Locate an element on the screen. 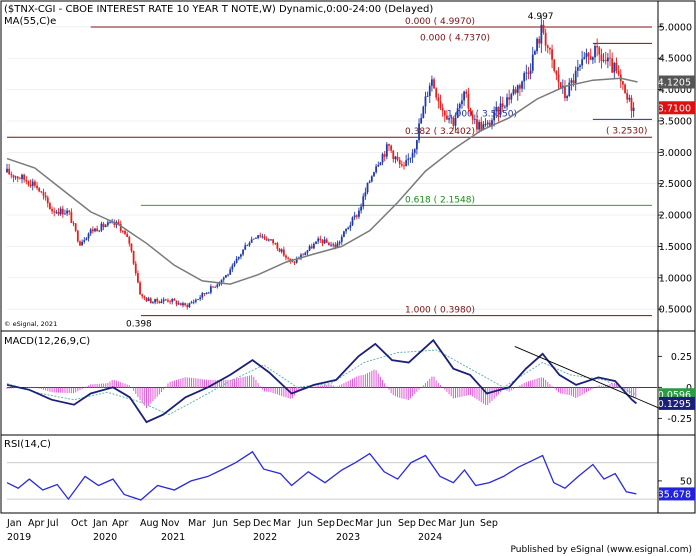 The width and height of the screenshot is (696, 556). macd-current-label-text: -0.0596 is located at coordinates (672, 395).